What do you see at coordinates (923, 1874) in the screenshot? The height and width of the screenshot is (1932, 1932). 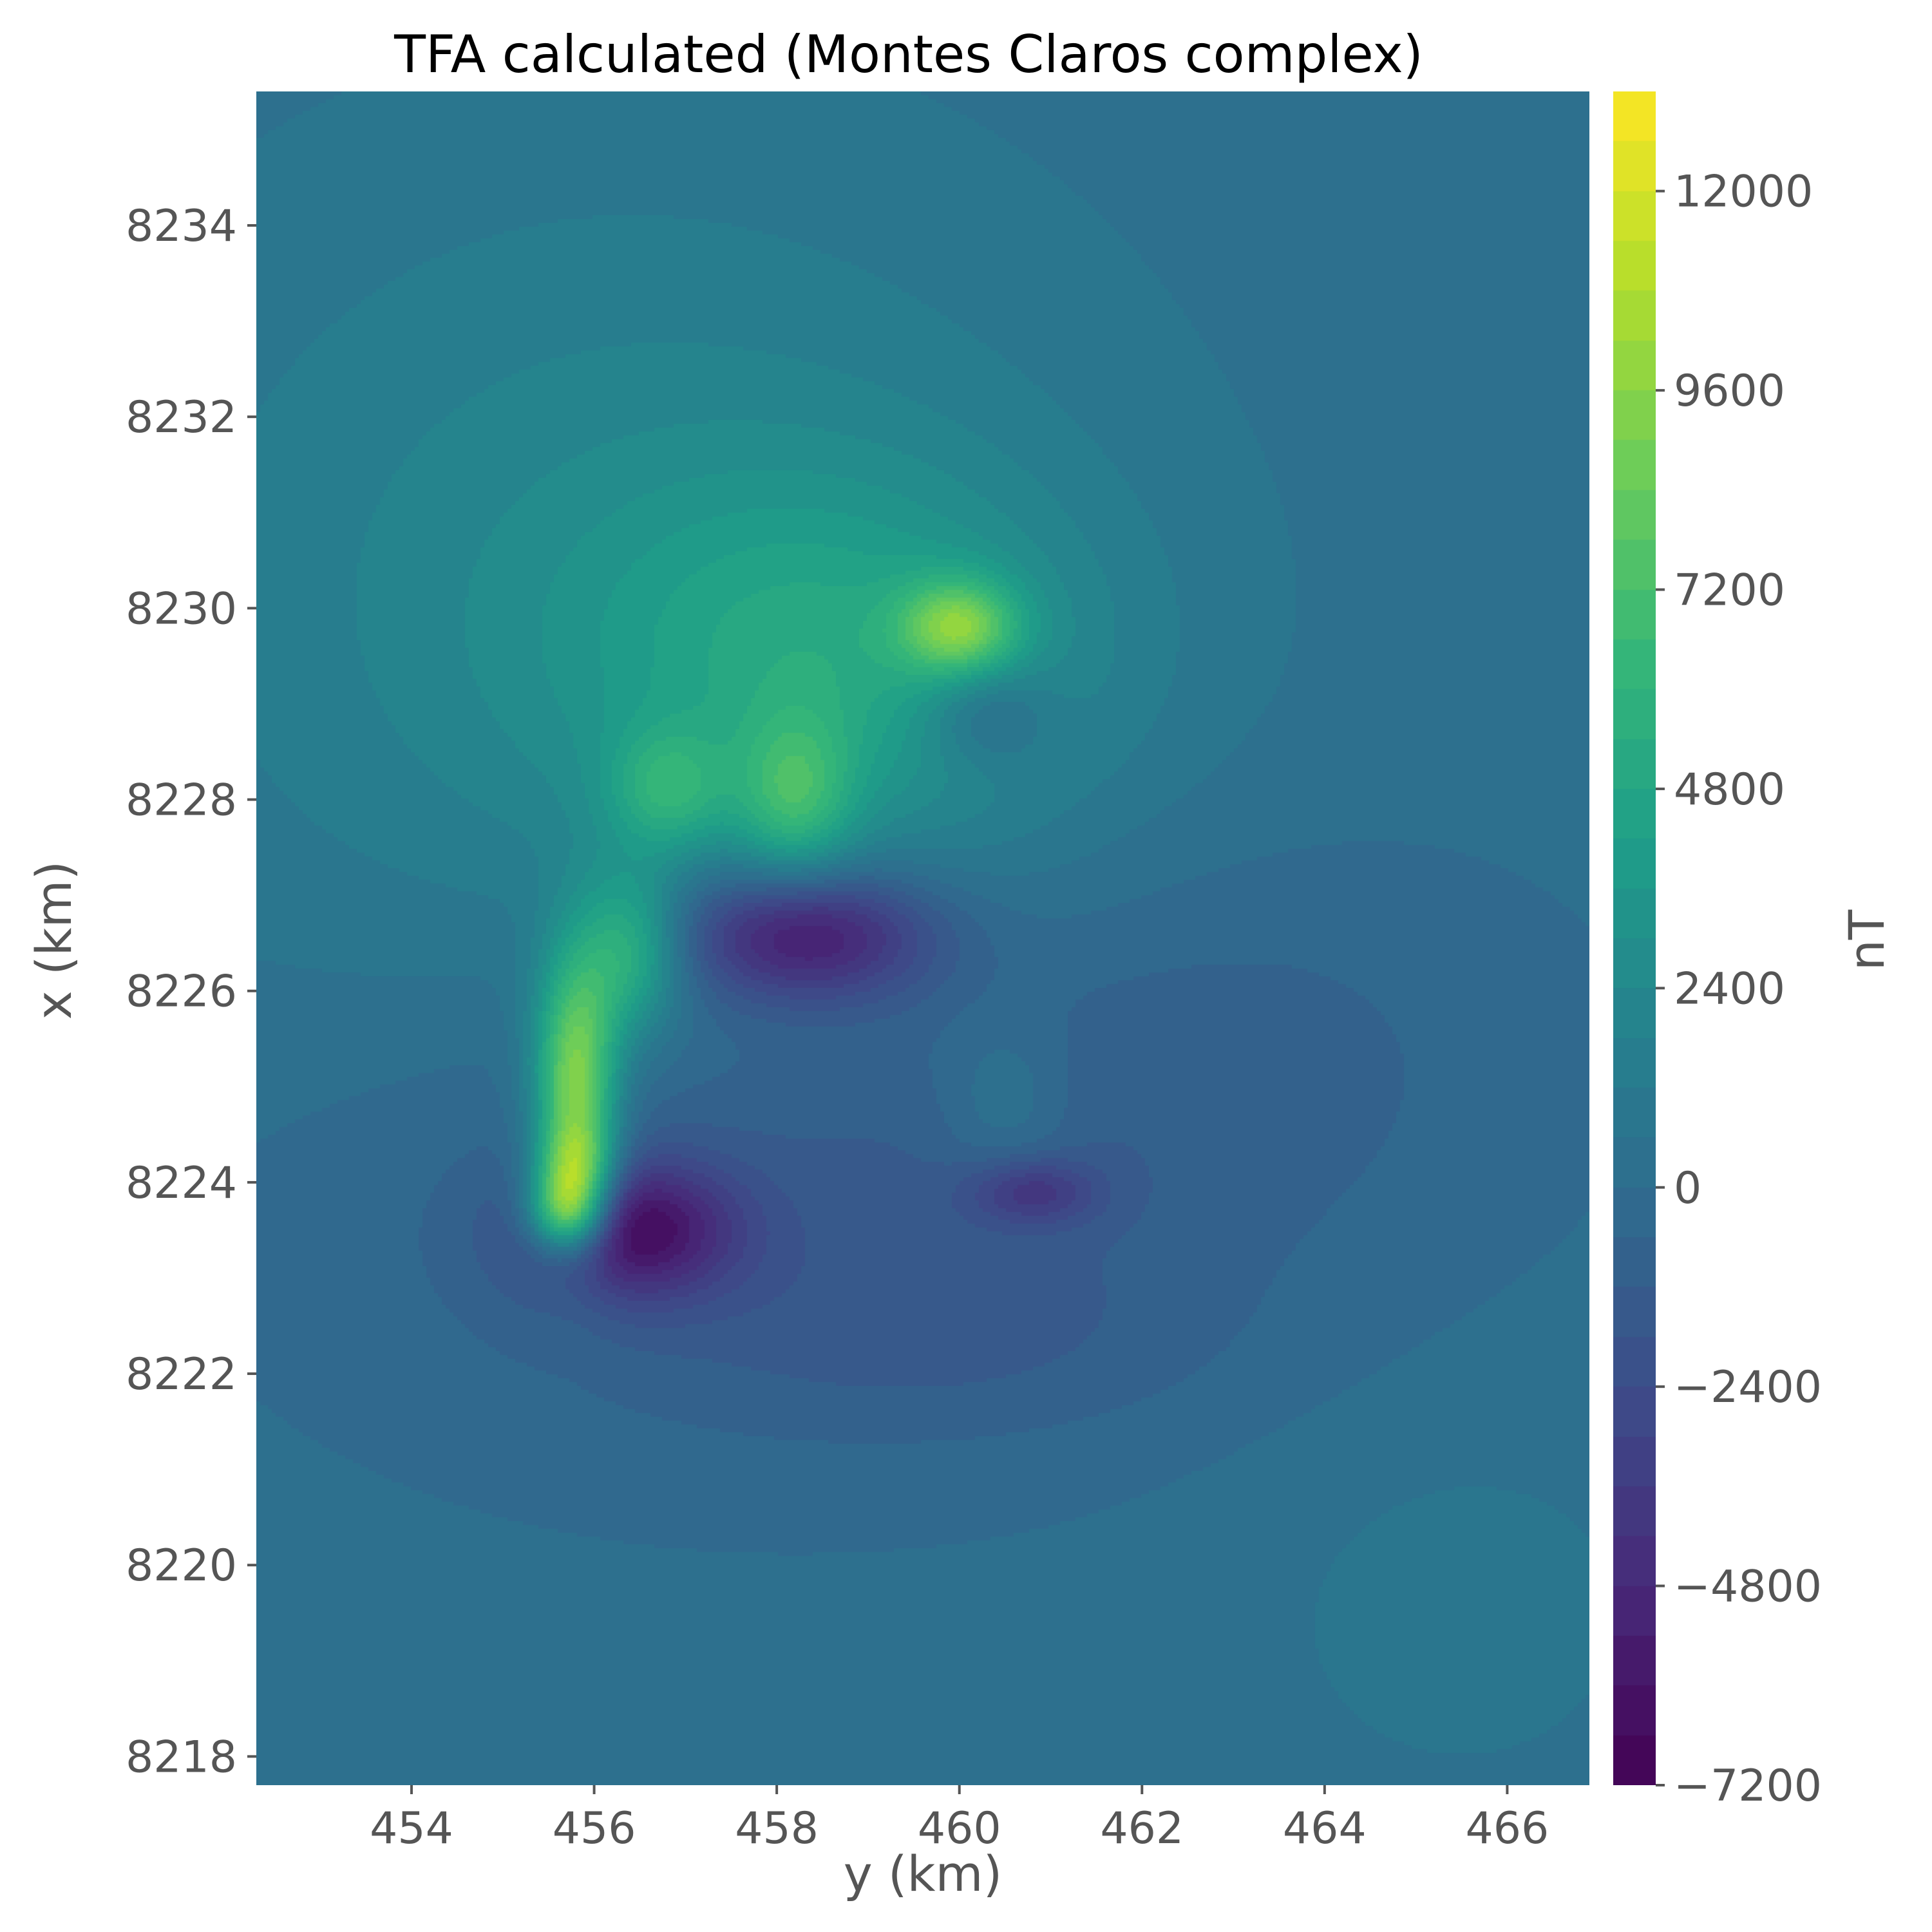 I see `x-axis-label: y (km)` at bounding box center [923, 1874].